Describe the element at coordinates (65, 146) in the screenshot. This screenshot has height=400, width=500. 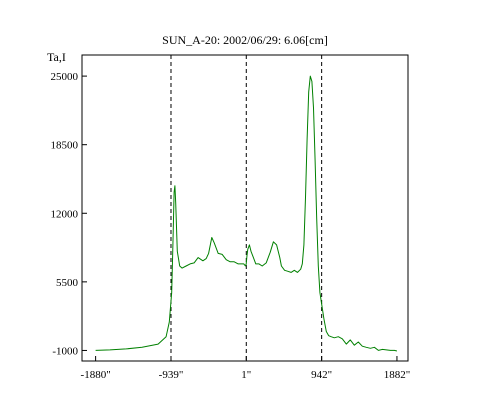
I see `y-tick-label-3: 18500` at that location.